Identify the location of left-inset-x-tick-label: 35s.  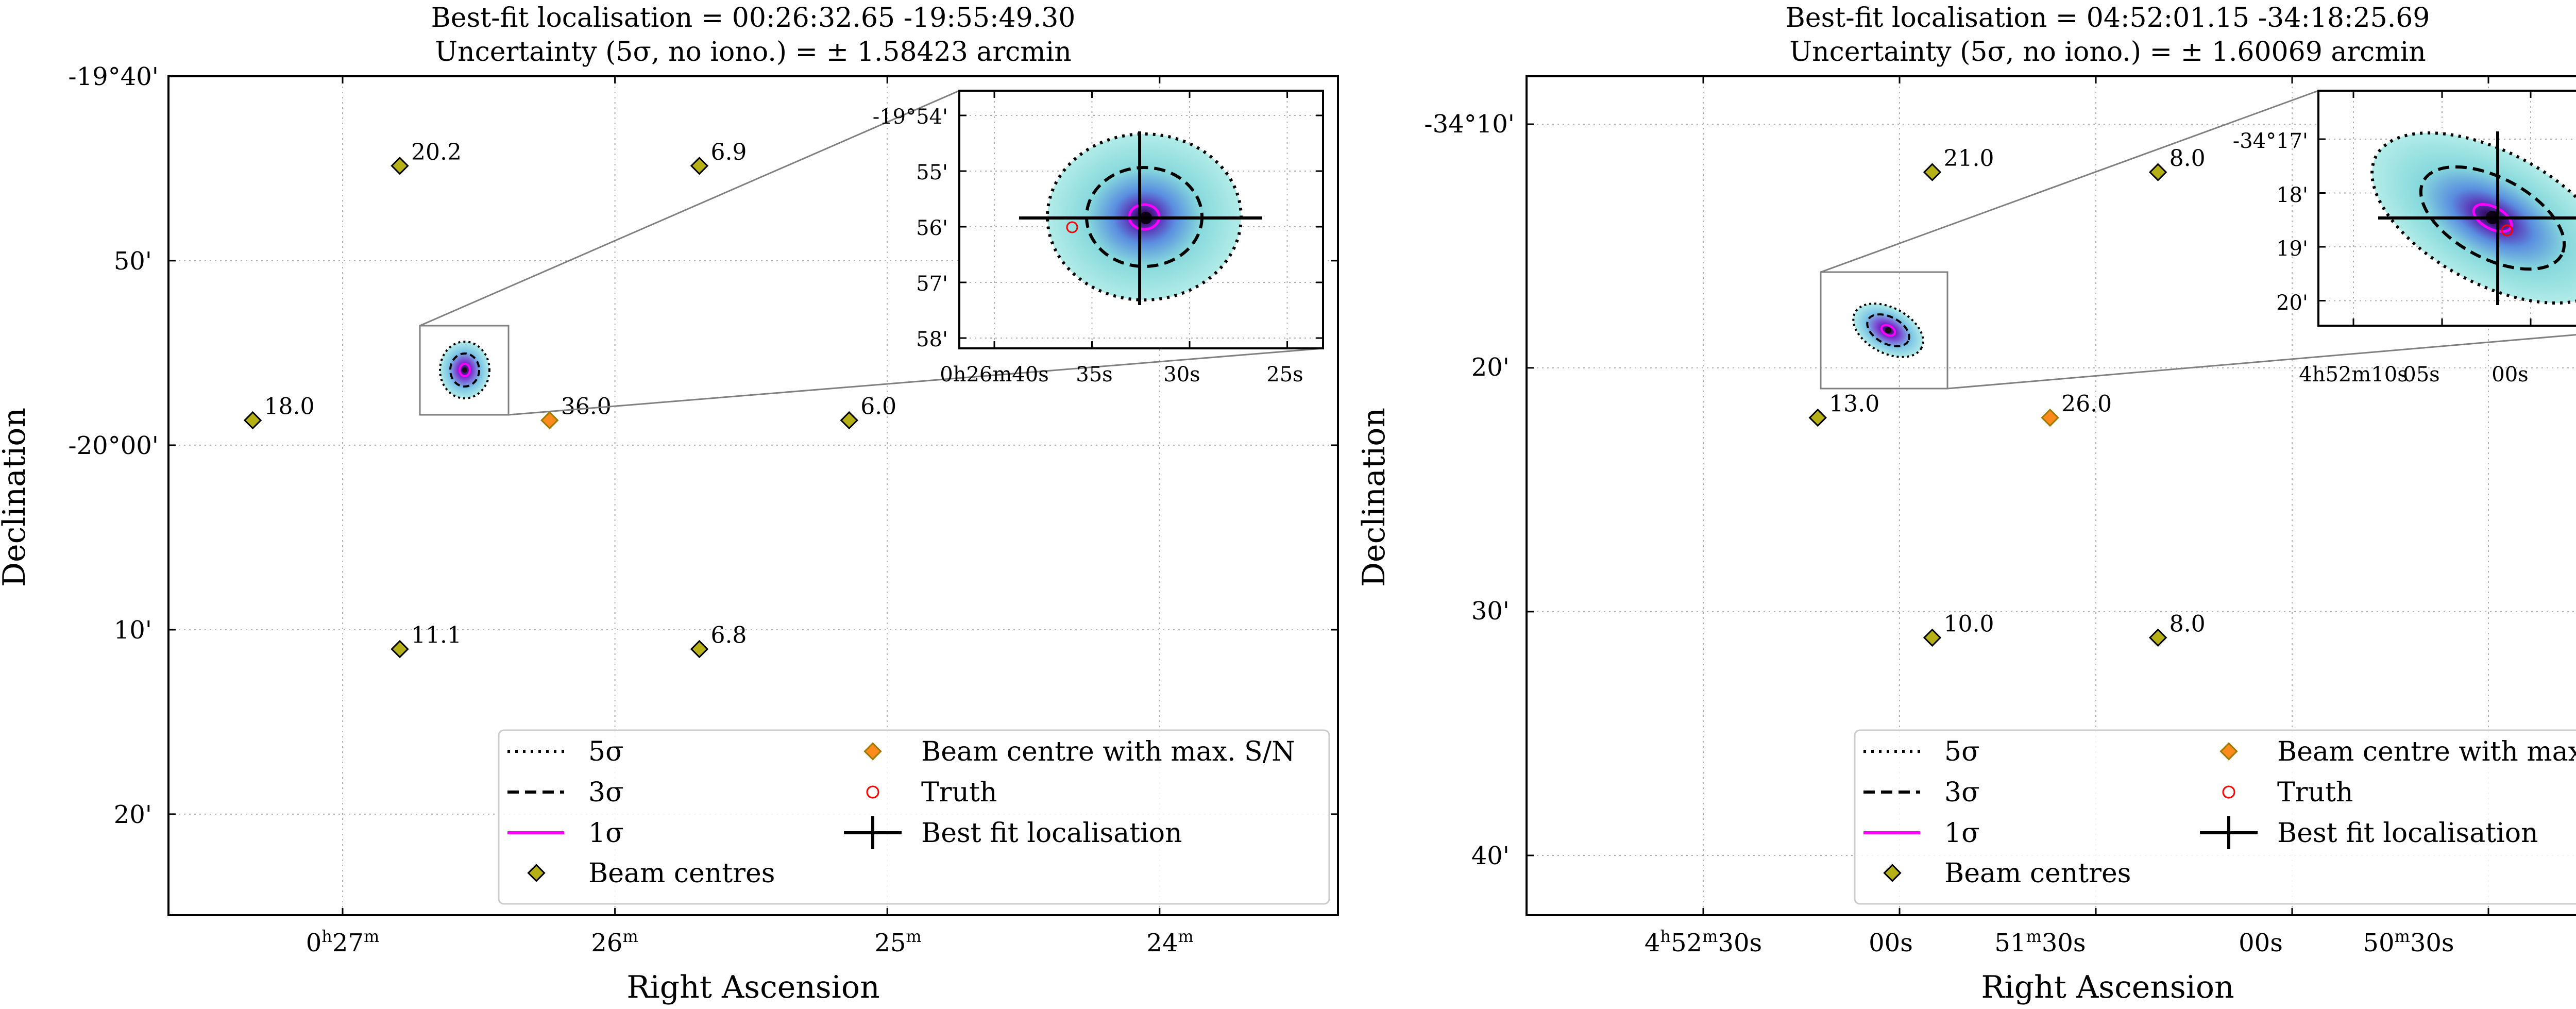
(1094, 375).